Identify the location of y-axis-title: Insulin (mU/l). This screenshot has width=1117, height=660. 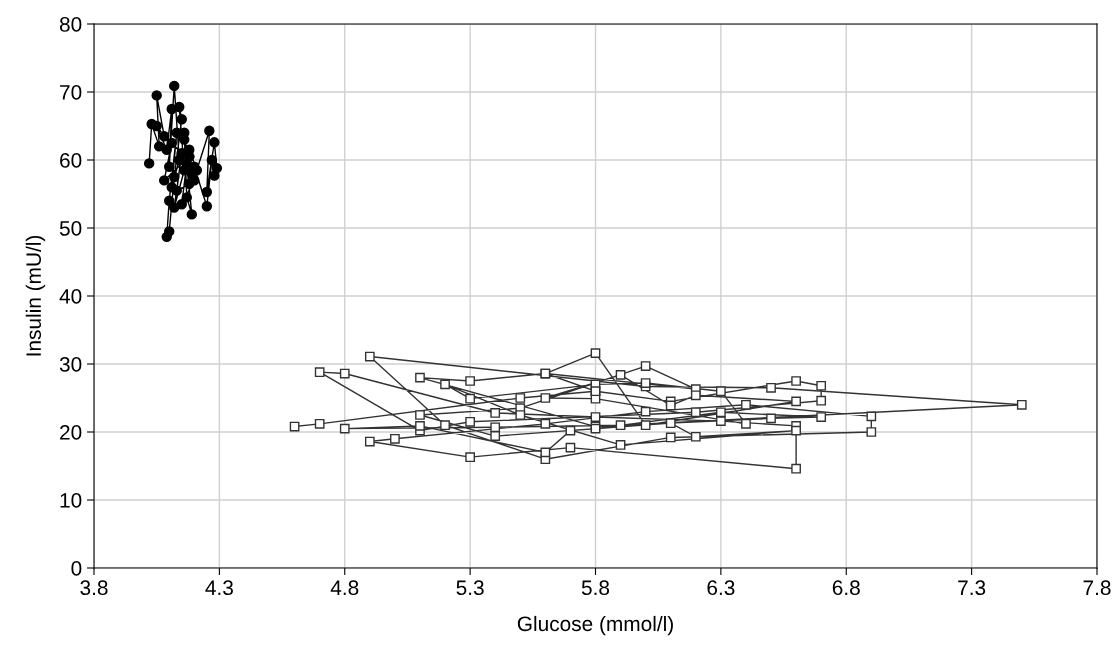
(35, 295).